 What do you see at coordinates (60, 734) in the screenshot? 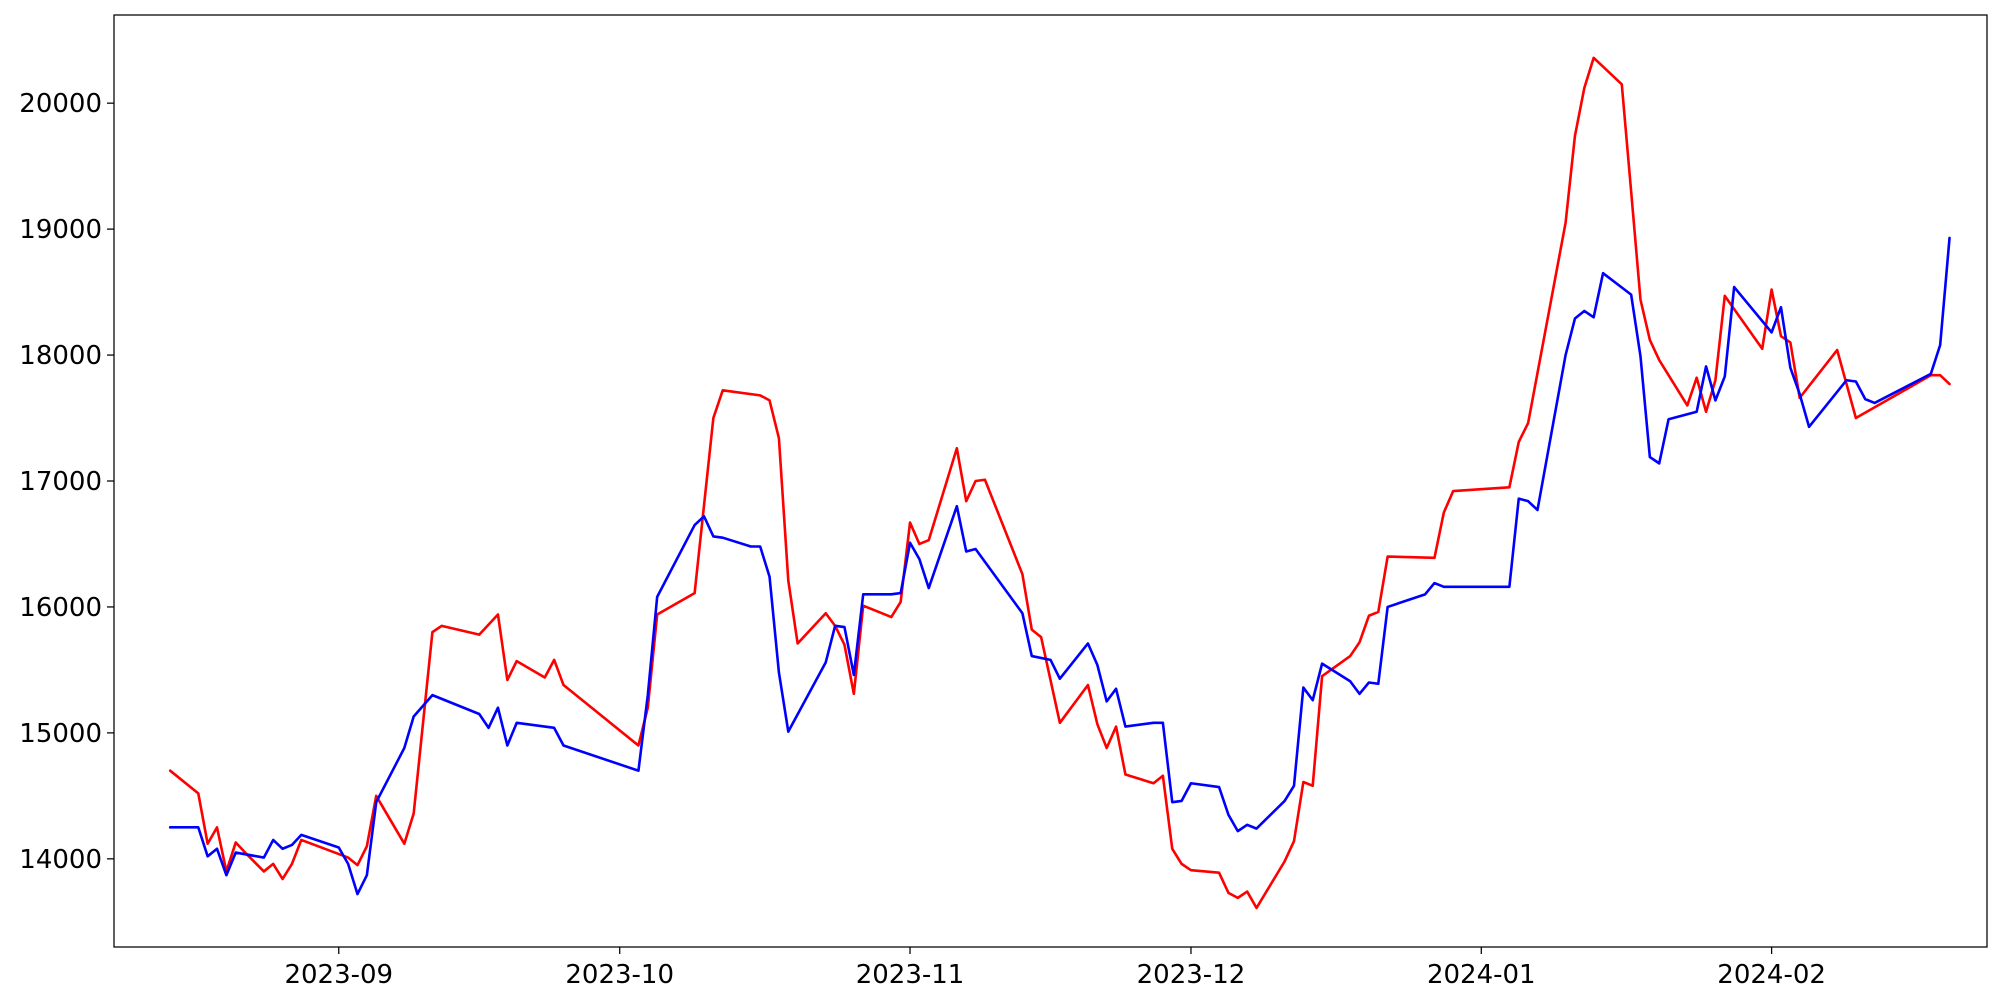
I see `y-tick-label: 15000` at bounding box center [60, 734].